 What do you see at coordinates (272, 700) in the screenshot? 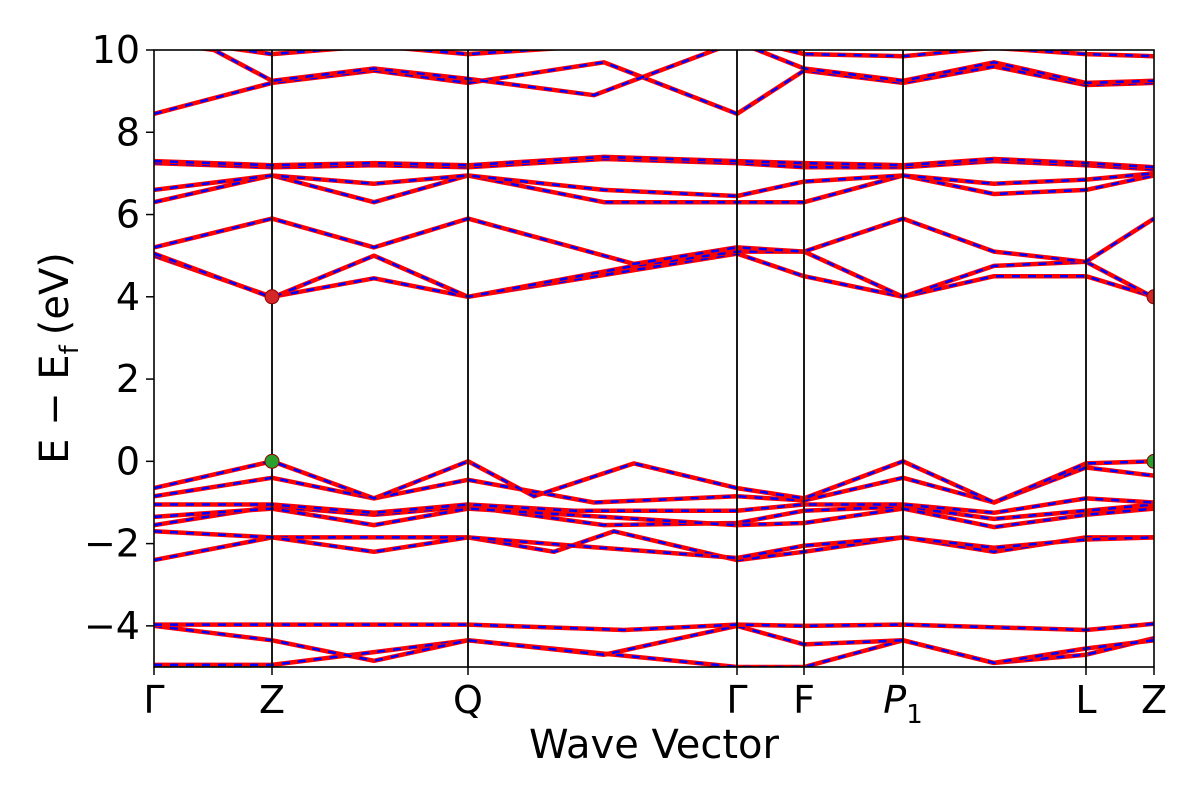
I see `x-tick-label-1: Z` at bounding box center [272, 700].